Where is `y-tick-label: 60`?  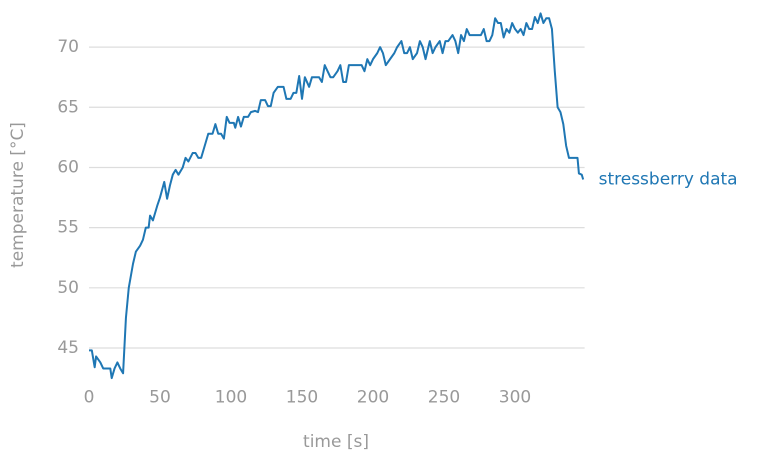
y-tick-label: 60 is located at coordinates (68, 167).